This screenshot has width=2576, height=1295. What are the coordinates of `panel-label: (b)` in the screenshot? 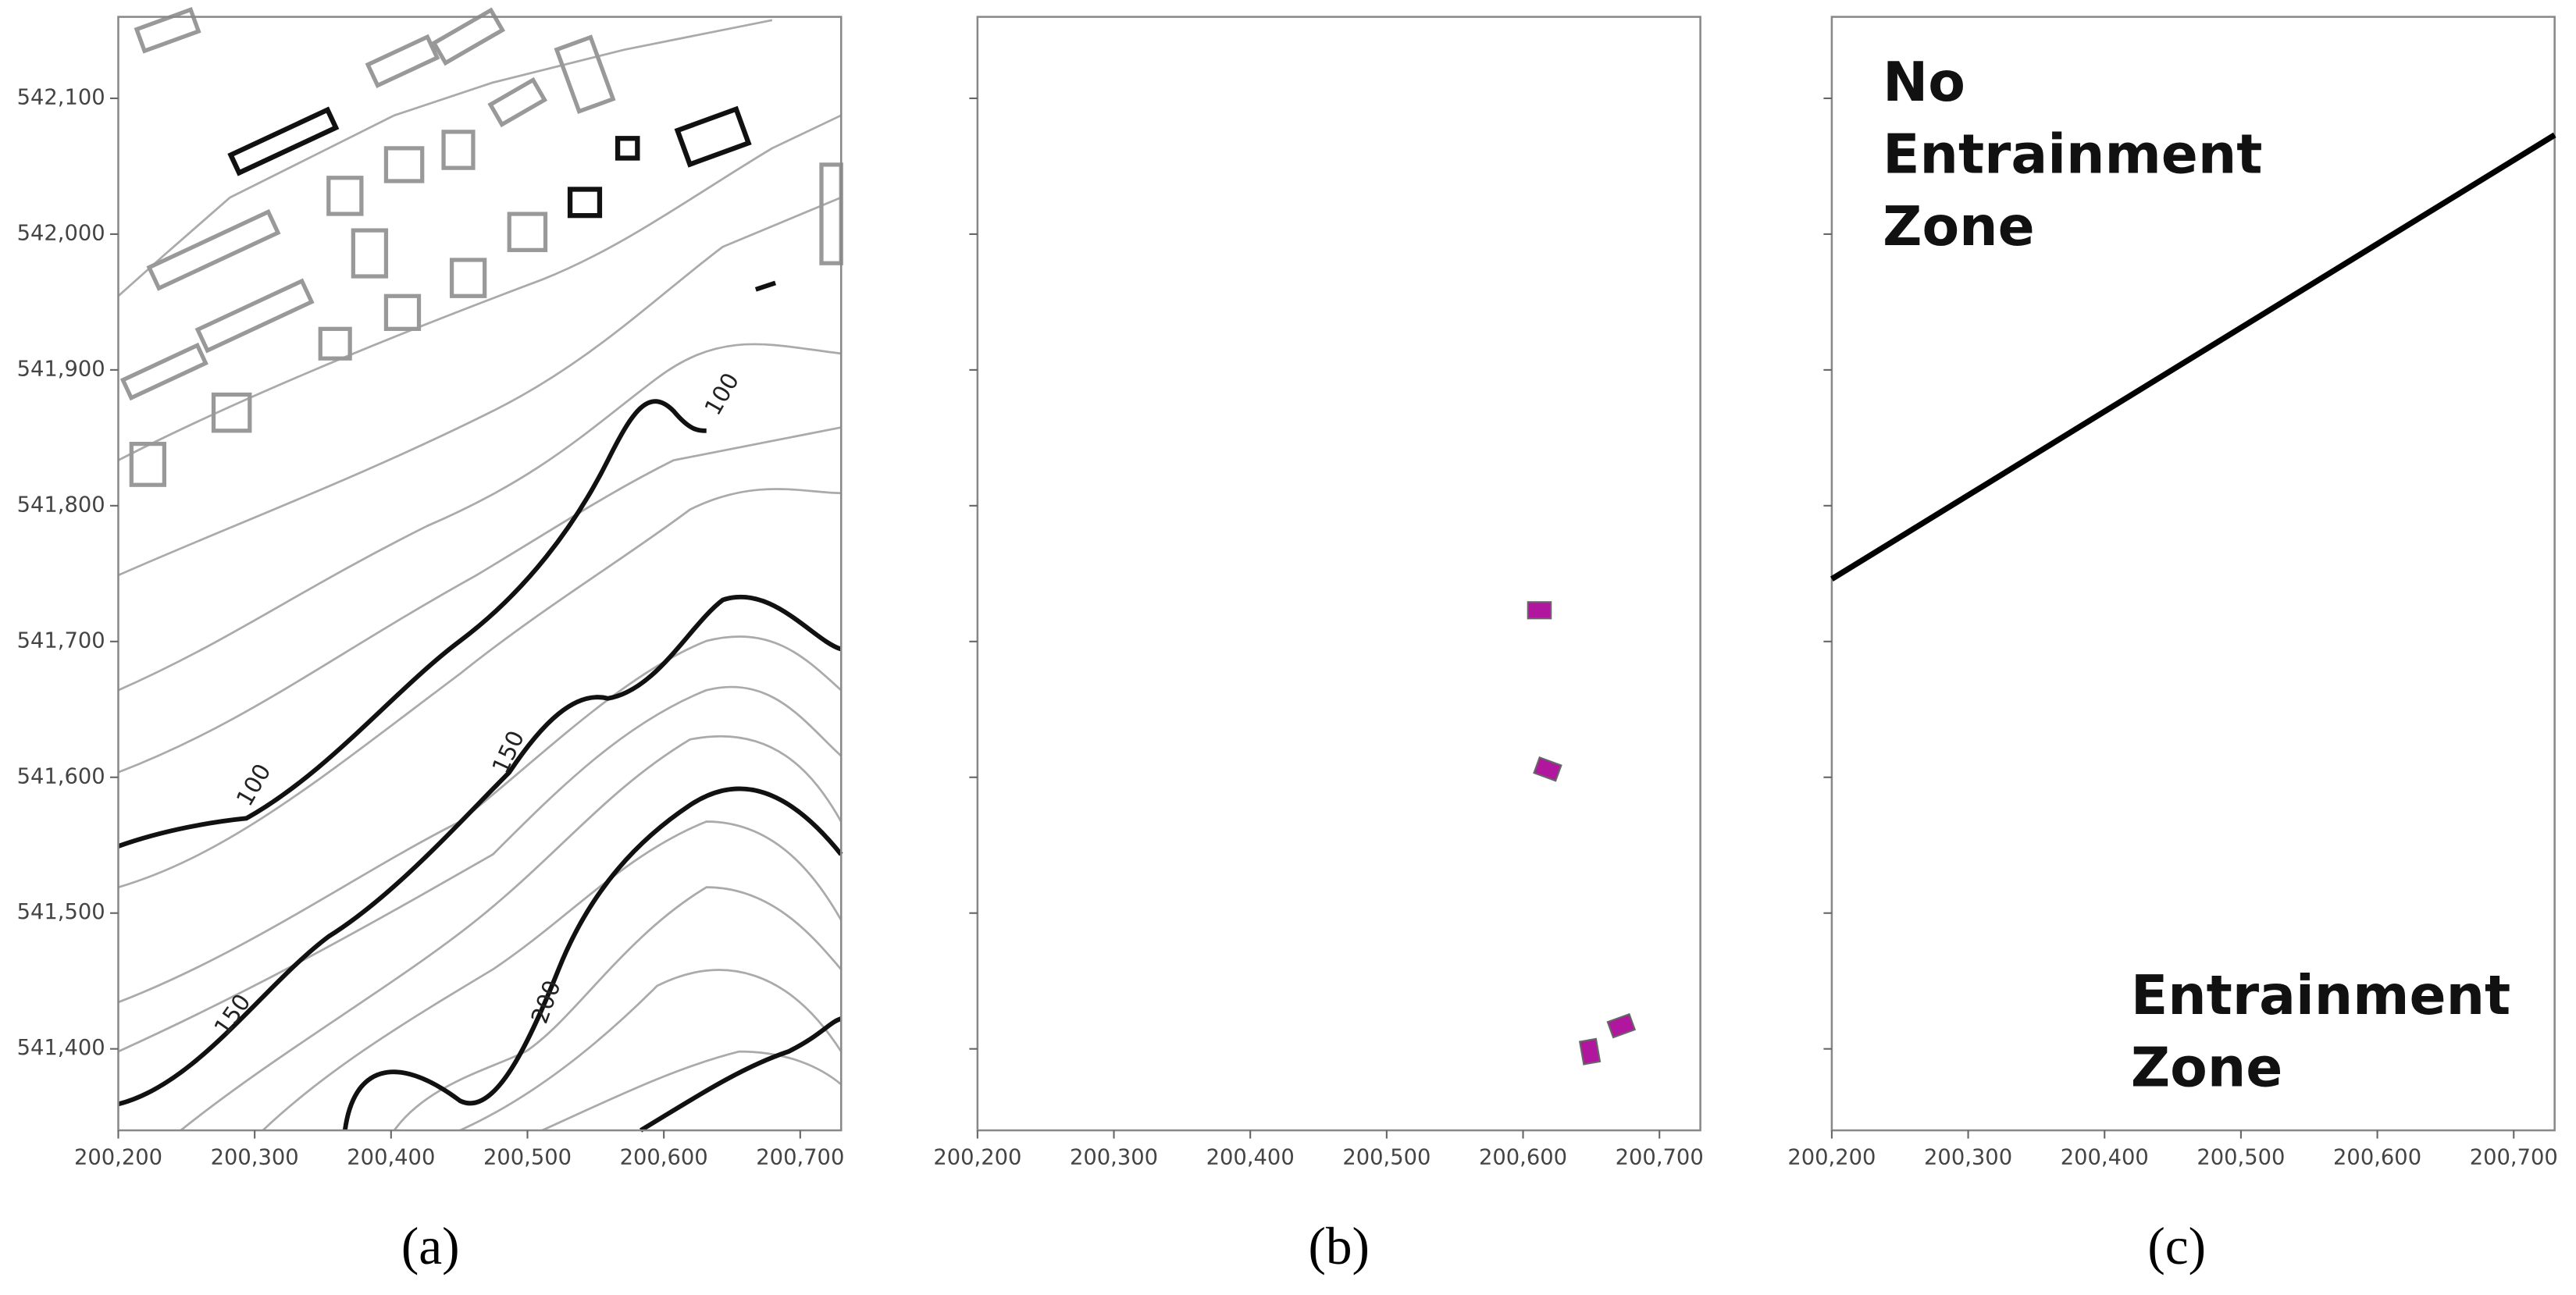 It's located at (1338, 1246).